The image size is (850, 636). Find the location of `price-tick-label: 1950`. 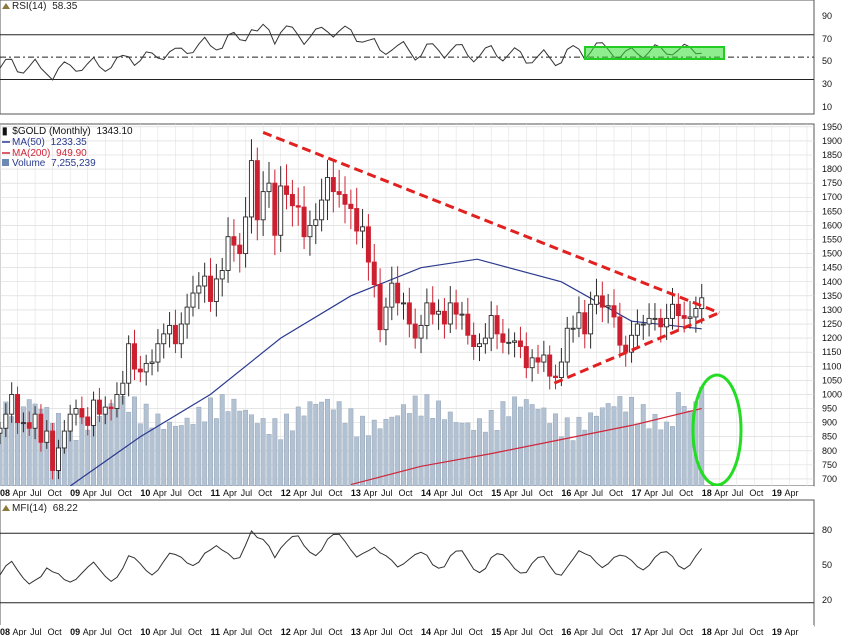

price-tick-label: 1950 is located at coordinates (832, 127).